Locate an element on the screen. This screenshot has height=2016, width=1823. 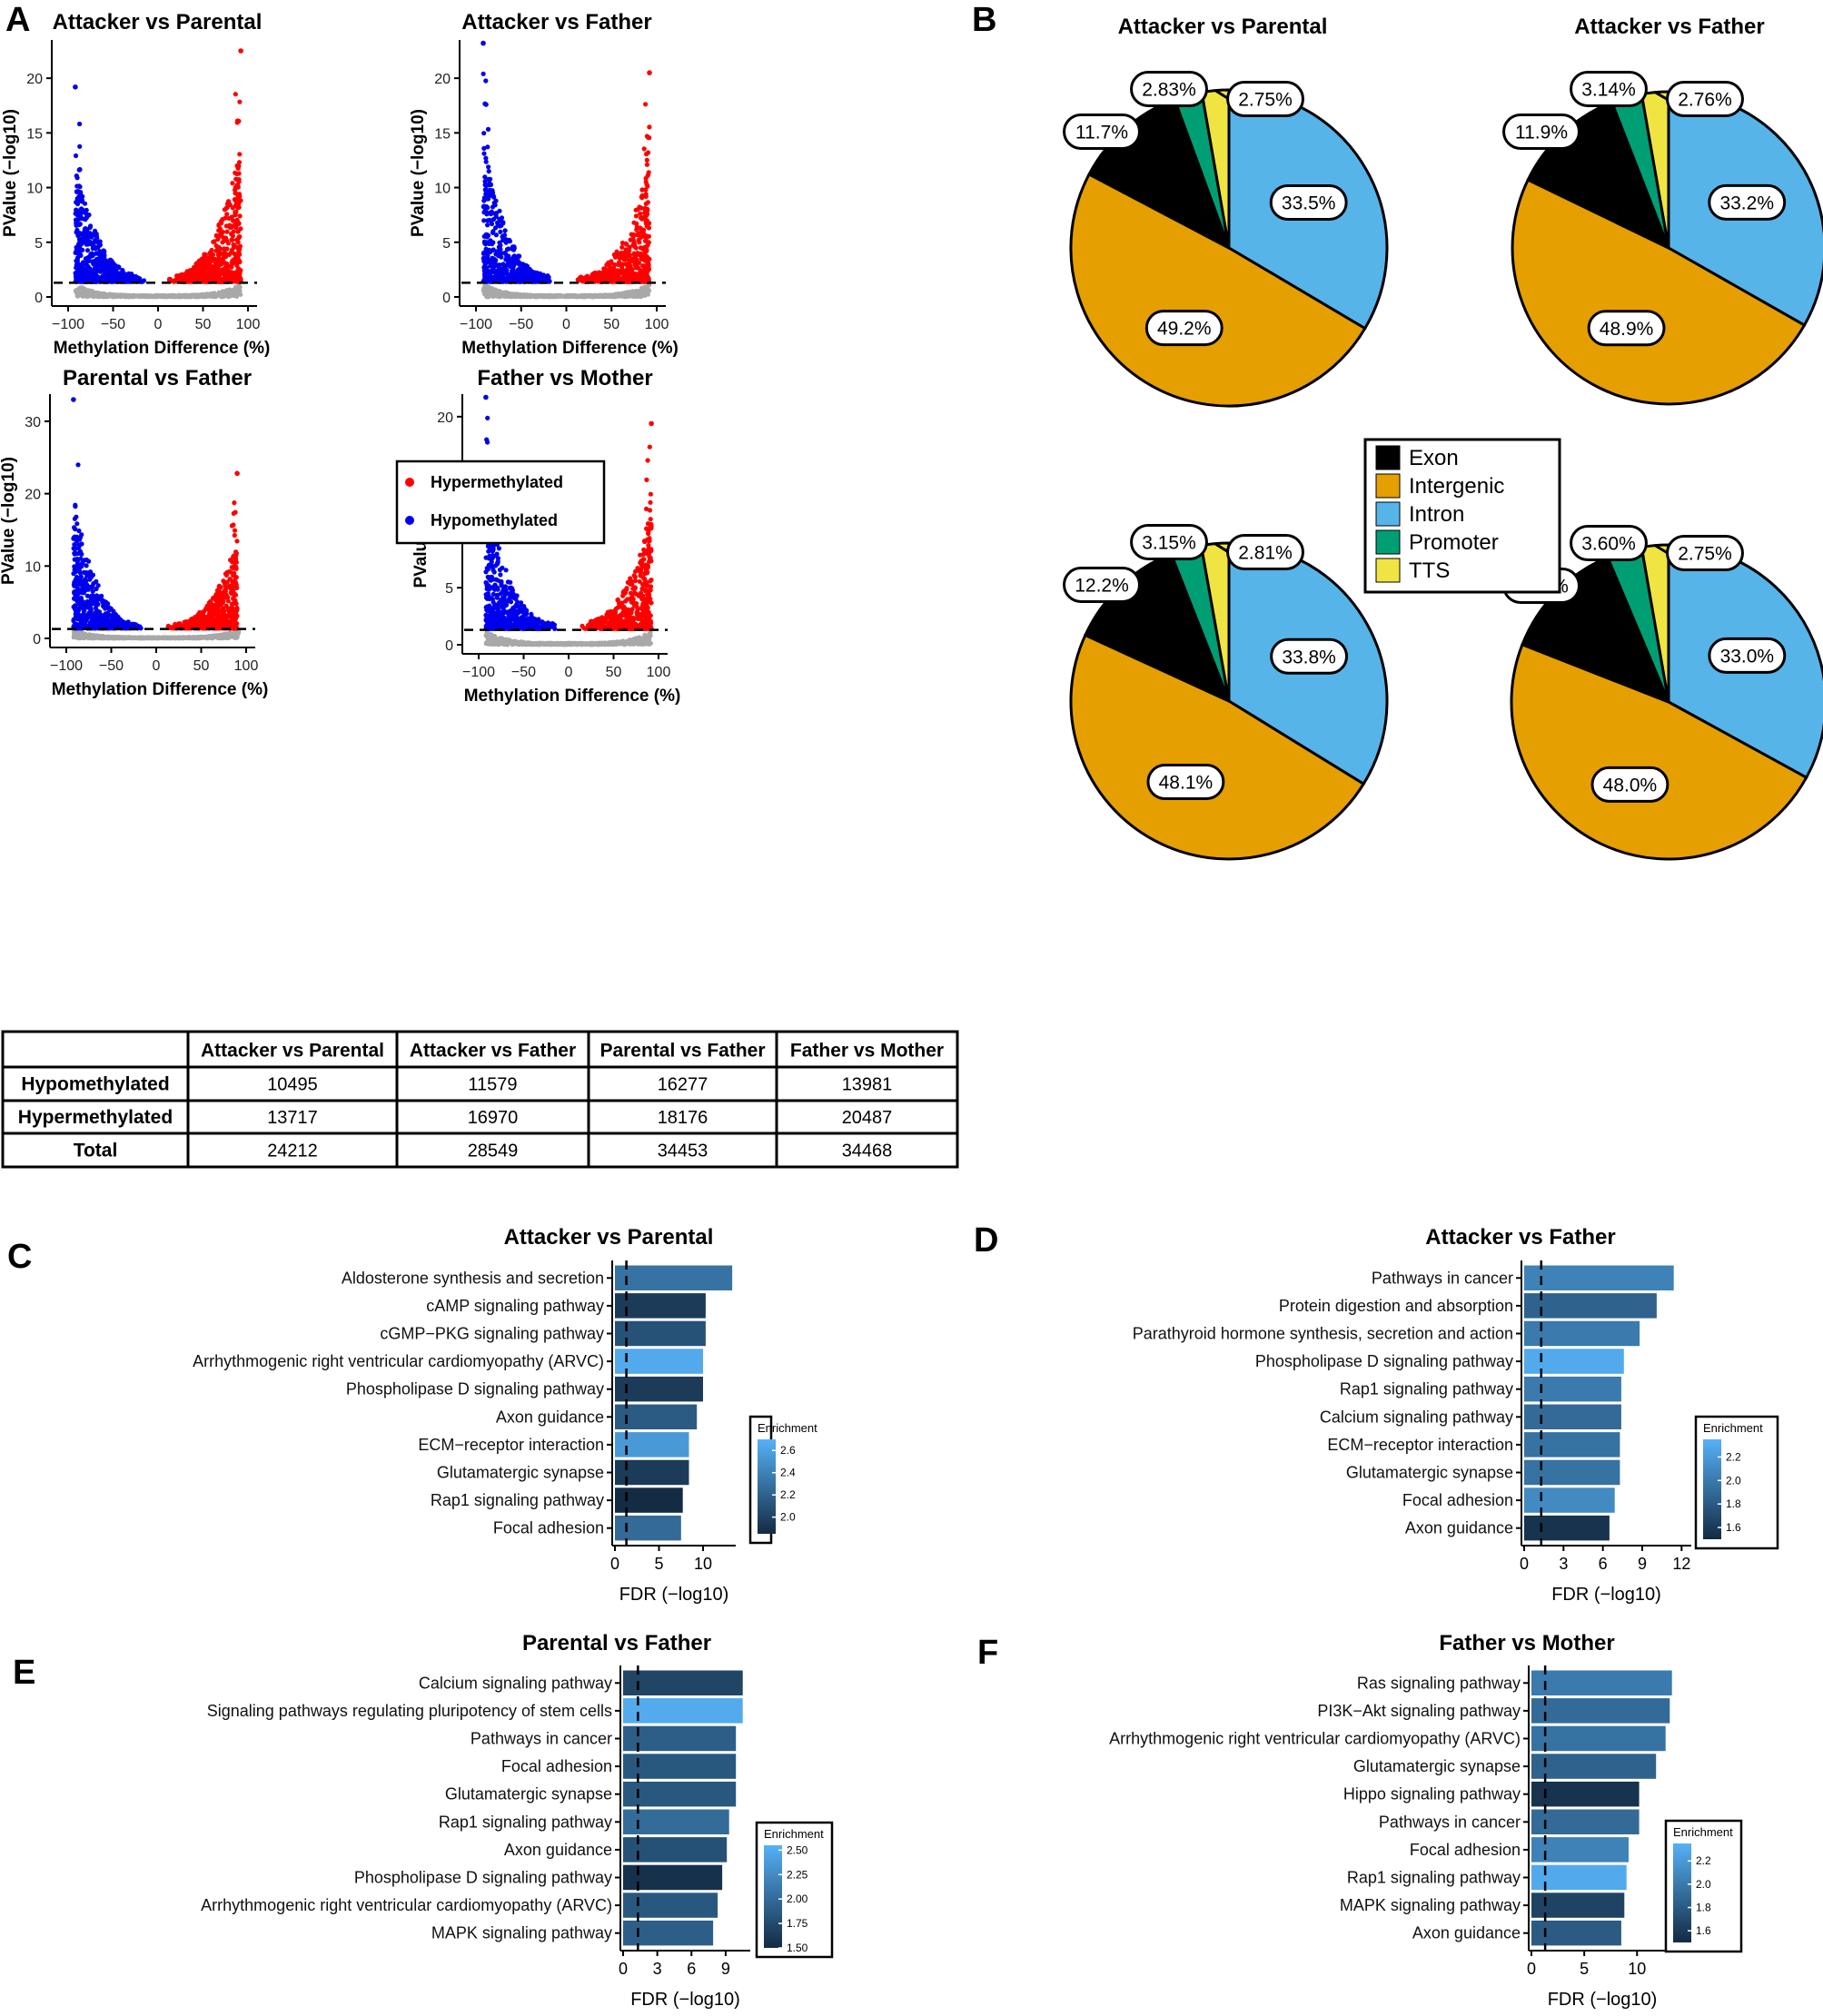
y-tick-label: 20 is located at coordinates (34, 80).